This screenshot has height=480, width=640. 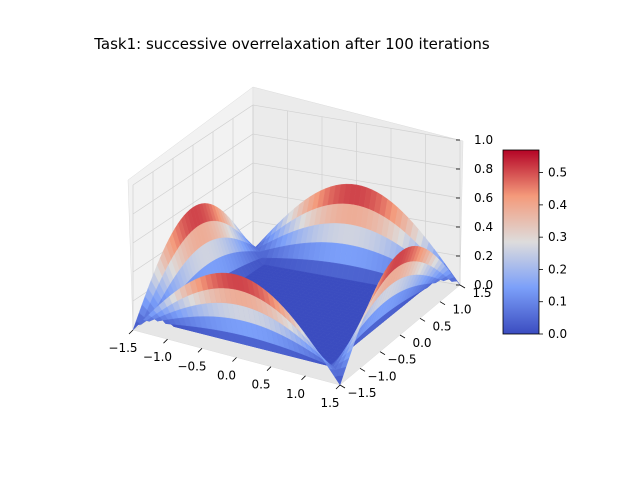 What do you see at coordinates (557, 173) in the screenshot?
I see `colorbar-tick-label: 0.5` at bounding box center [557, 173].